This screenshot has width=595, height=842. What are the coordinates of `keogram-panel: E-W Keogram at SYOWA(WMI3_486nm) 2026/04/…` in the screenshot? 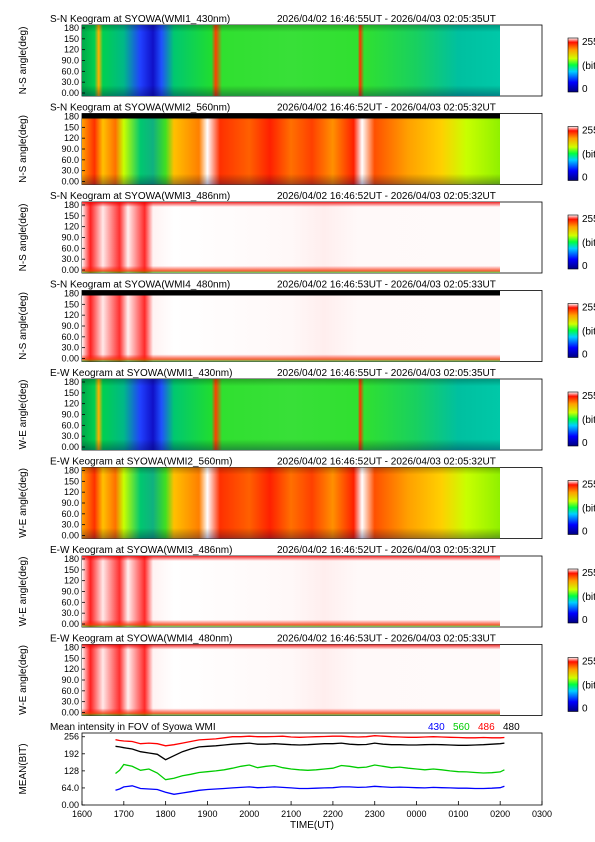 It's located at (306, 587).